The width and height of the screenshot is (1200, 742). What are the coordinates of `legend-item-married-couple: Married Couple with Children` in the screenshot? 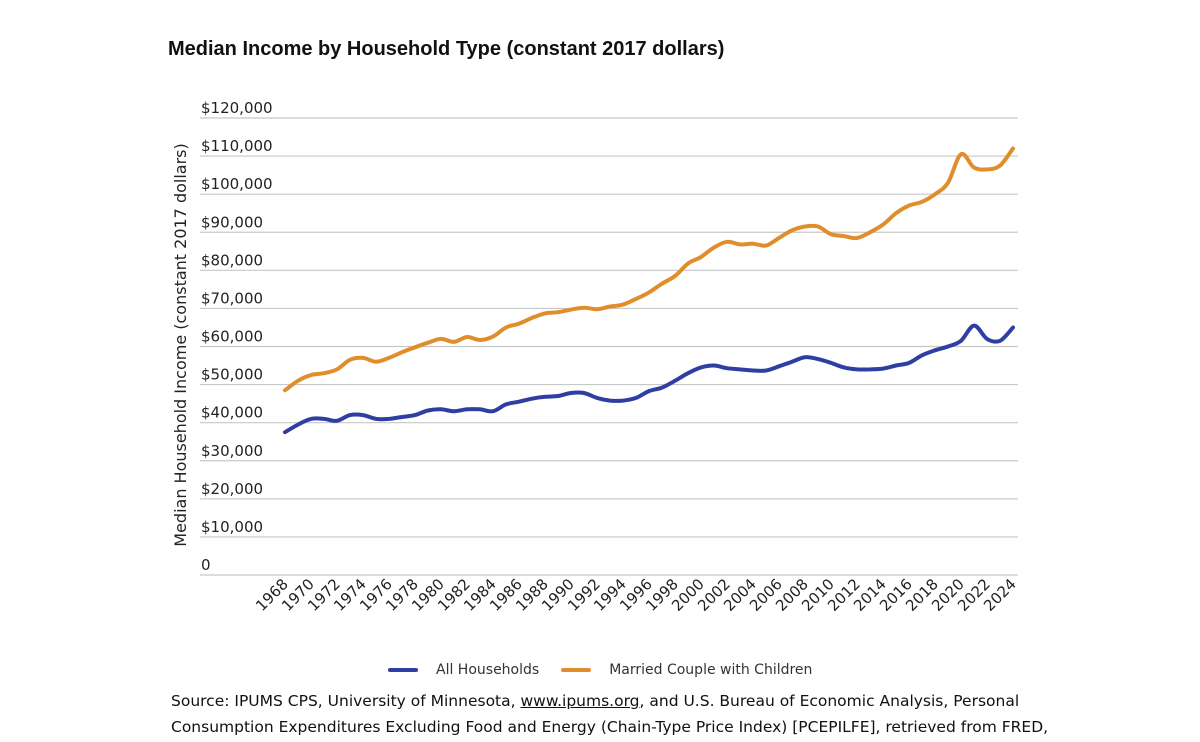 It's located at (686, 670).